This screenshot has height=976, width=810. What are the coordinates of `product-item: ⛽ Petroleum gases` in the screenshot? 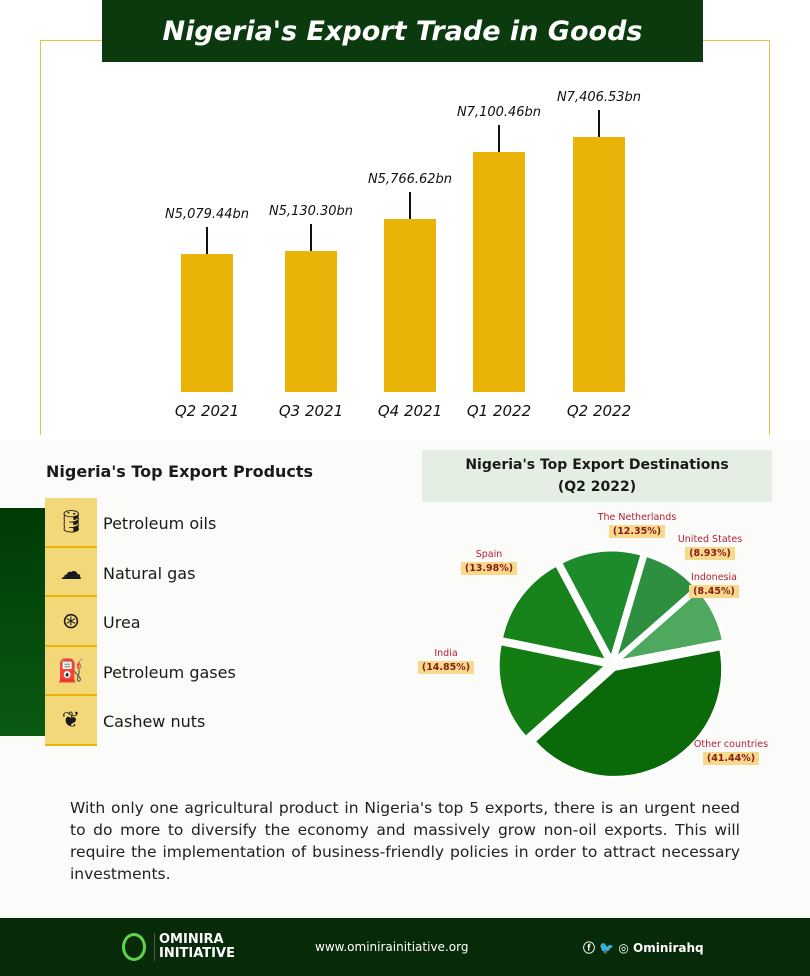 It's located at (195, 672).